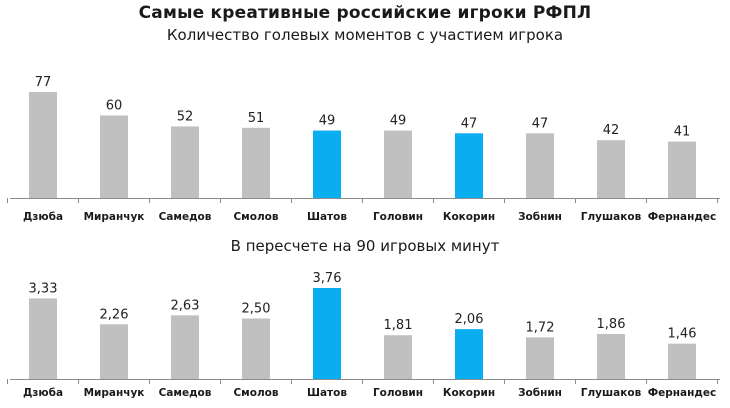  What do you see at coordinates (327, 278) in the screenshot?
I see `chart2-value-label-5: 3,76` at bounding box center [327, 278].